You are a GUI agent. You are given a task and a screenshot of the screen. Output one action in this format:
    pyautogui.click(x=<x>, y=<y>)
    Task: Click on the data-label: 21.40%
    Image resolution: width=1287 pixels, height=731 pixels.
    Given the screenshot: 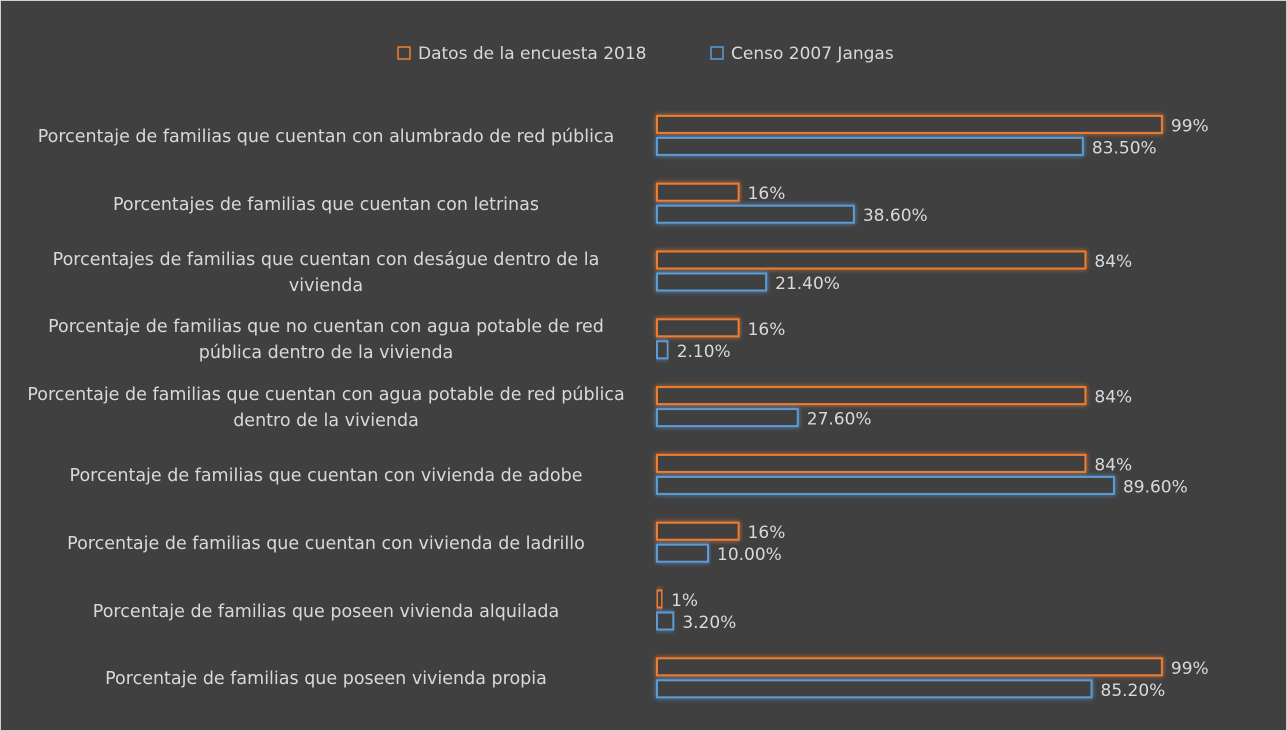 What is the action you would take?
    pyautogui.click(x=807, y=284)
    